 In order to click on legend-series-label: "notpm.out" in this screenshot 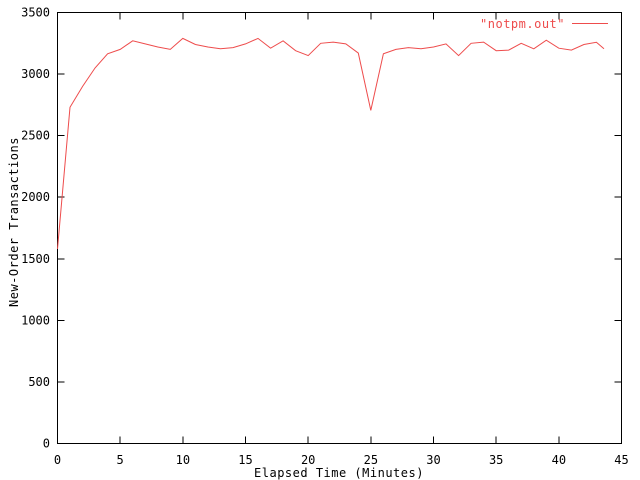, I will do `click(522, 24)`.